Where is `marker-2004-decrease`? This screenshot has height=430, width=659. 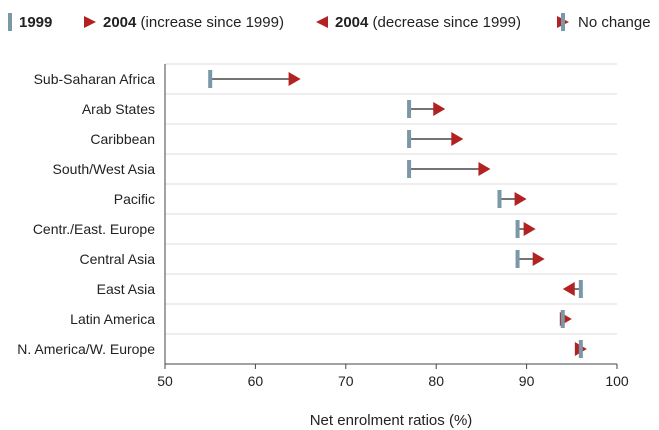
marker-2004-decrease is located at coordinates (568, 289).